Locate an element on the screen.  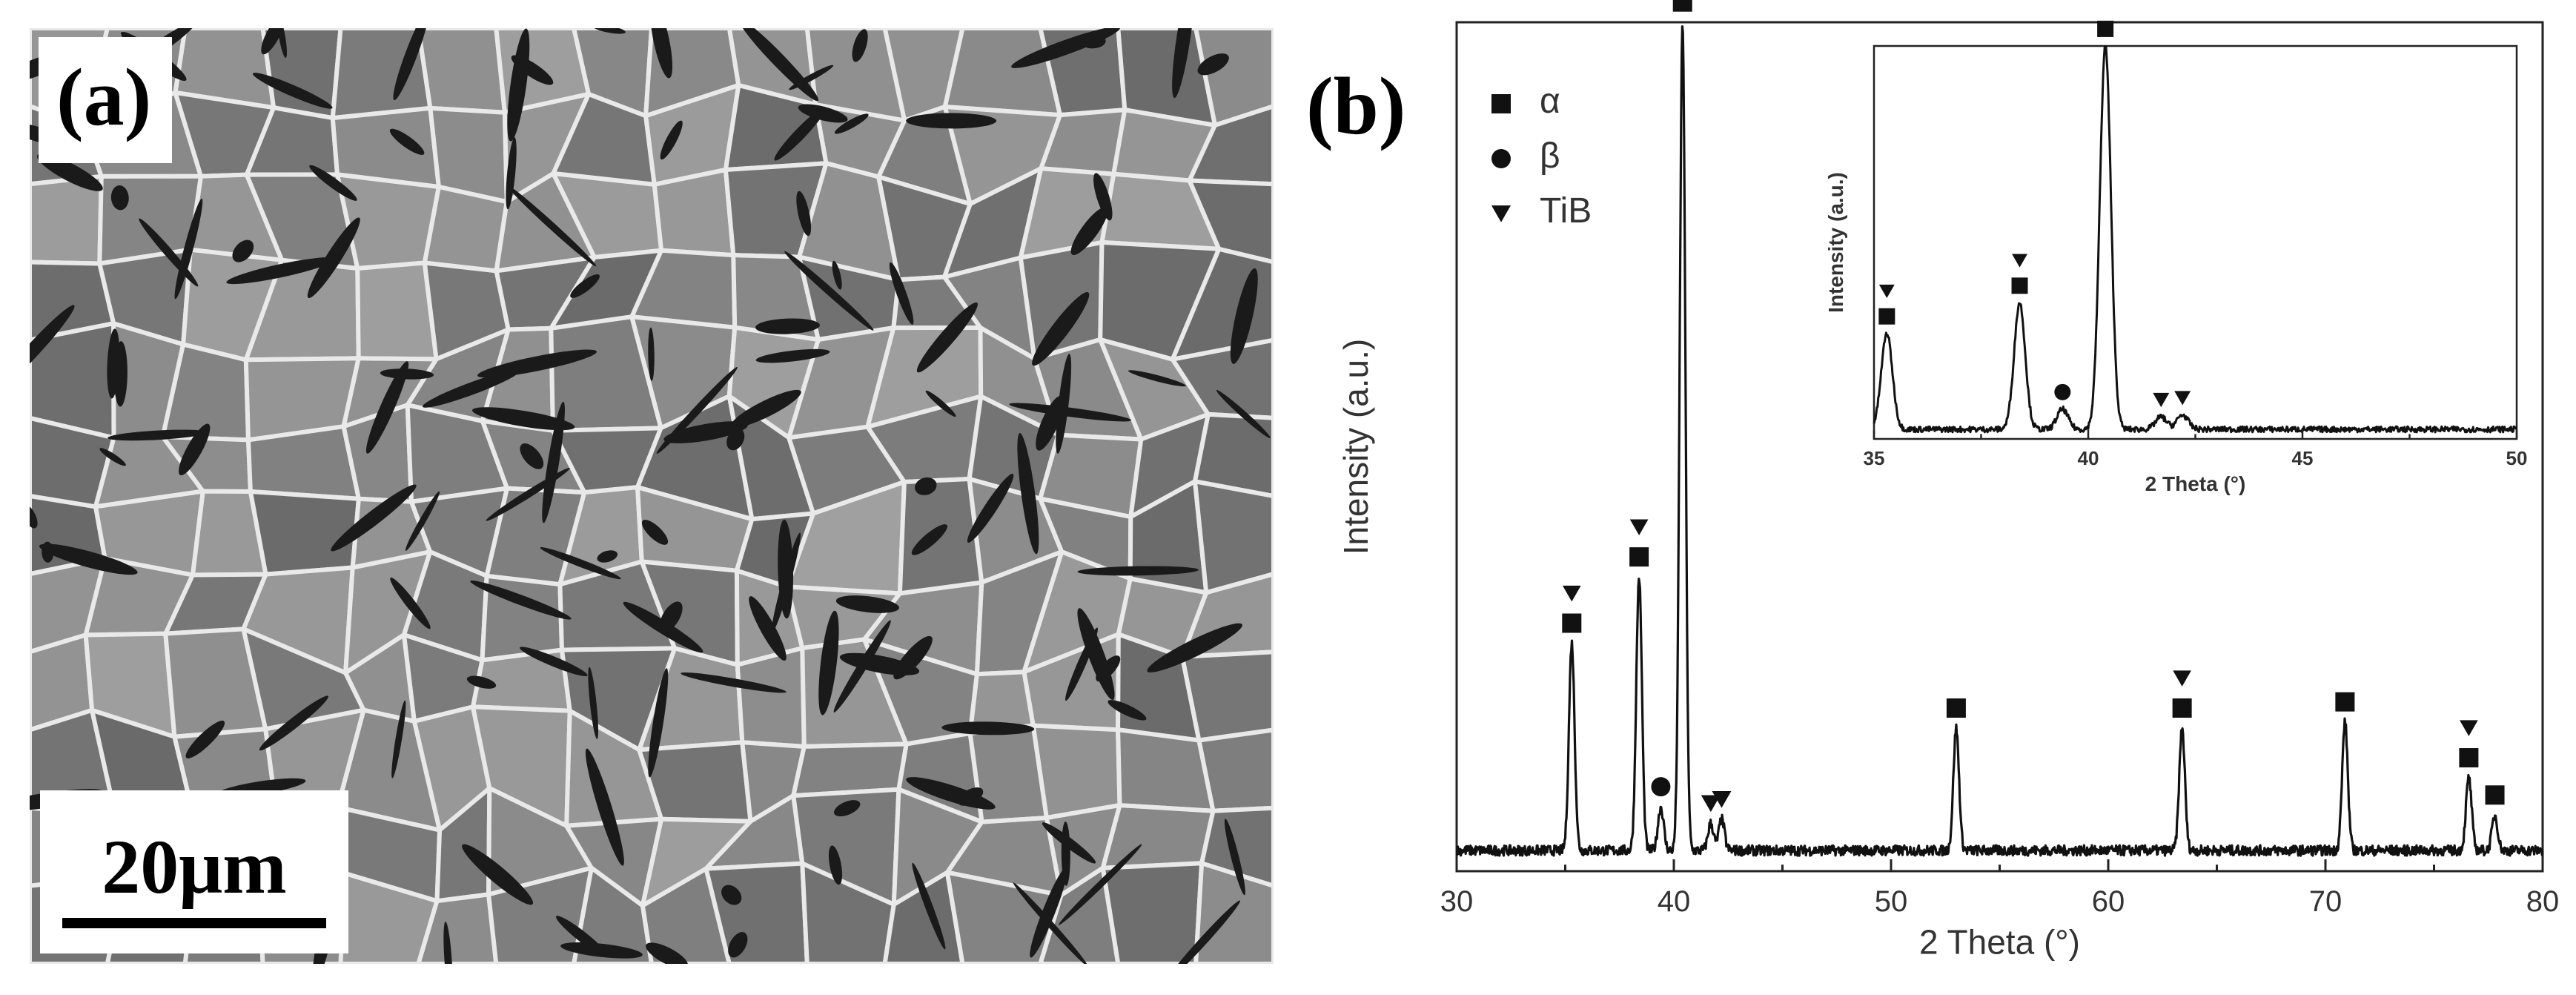
y-axis-label: Intensity (a.u.) is located at coordinates (1356, 447).